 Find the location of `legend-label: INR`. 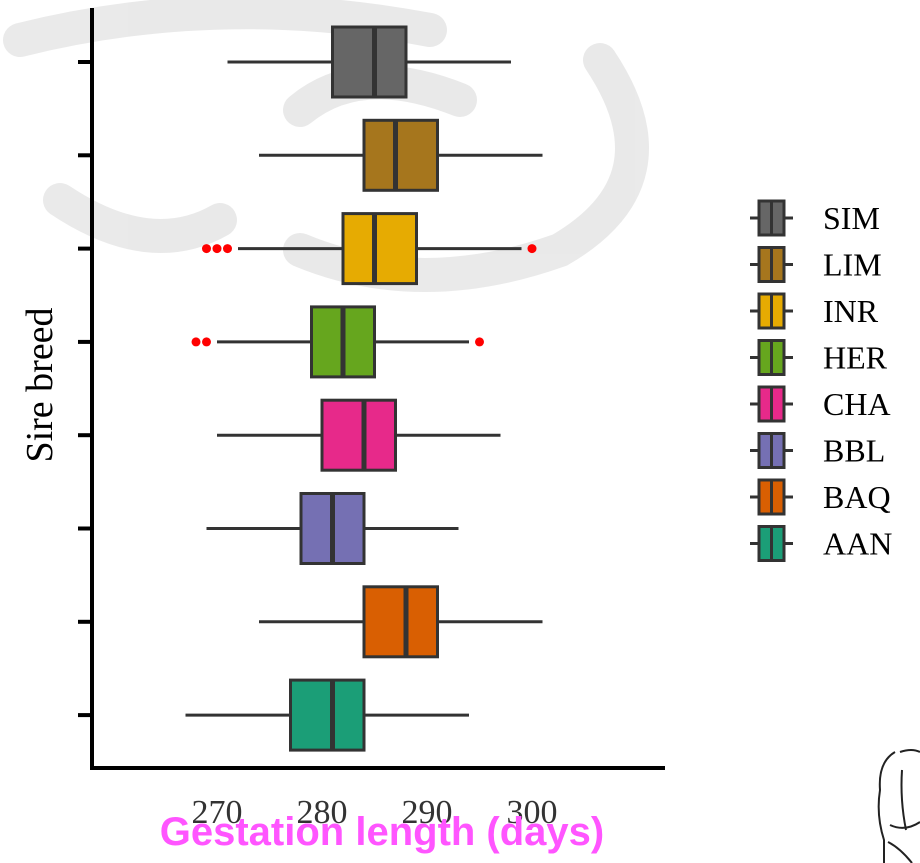

legend-label: INR is located at coordinates (851, 311).